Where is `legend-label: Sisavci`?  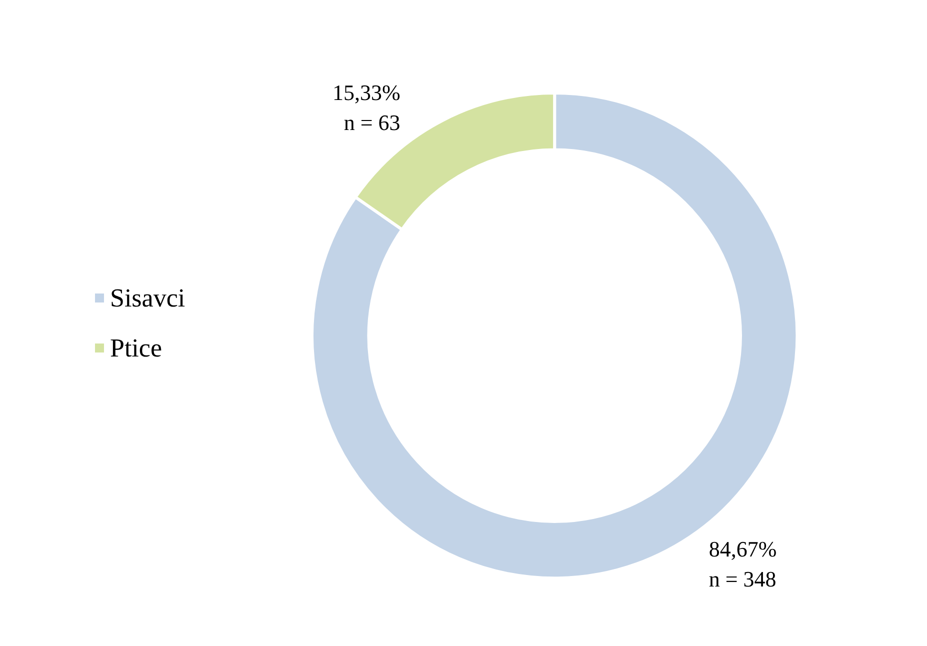
legend-label: Sisavci is located at coordinates (148, 298).